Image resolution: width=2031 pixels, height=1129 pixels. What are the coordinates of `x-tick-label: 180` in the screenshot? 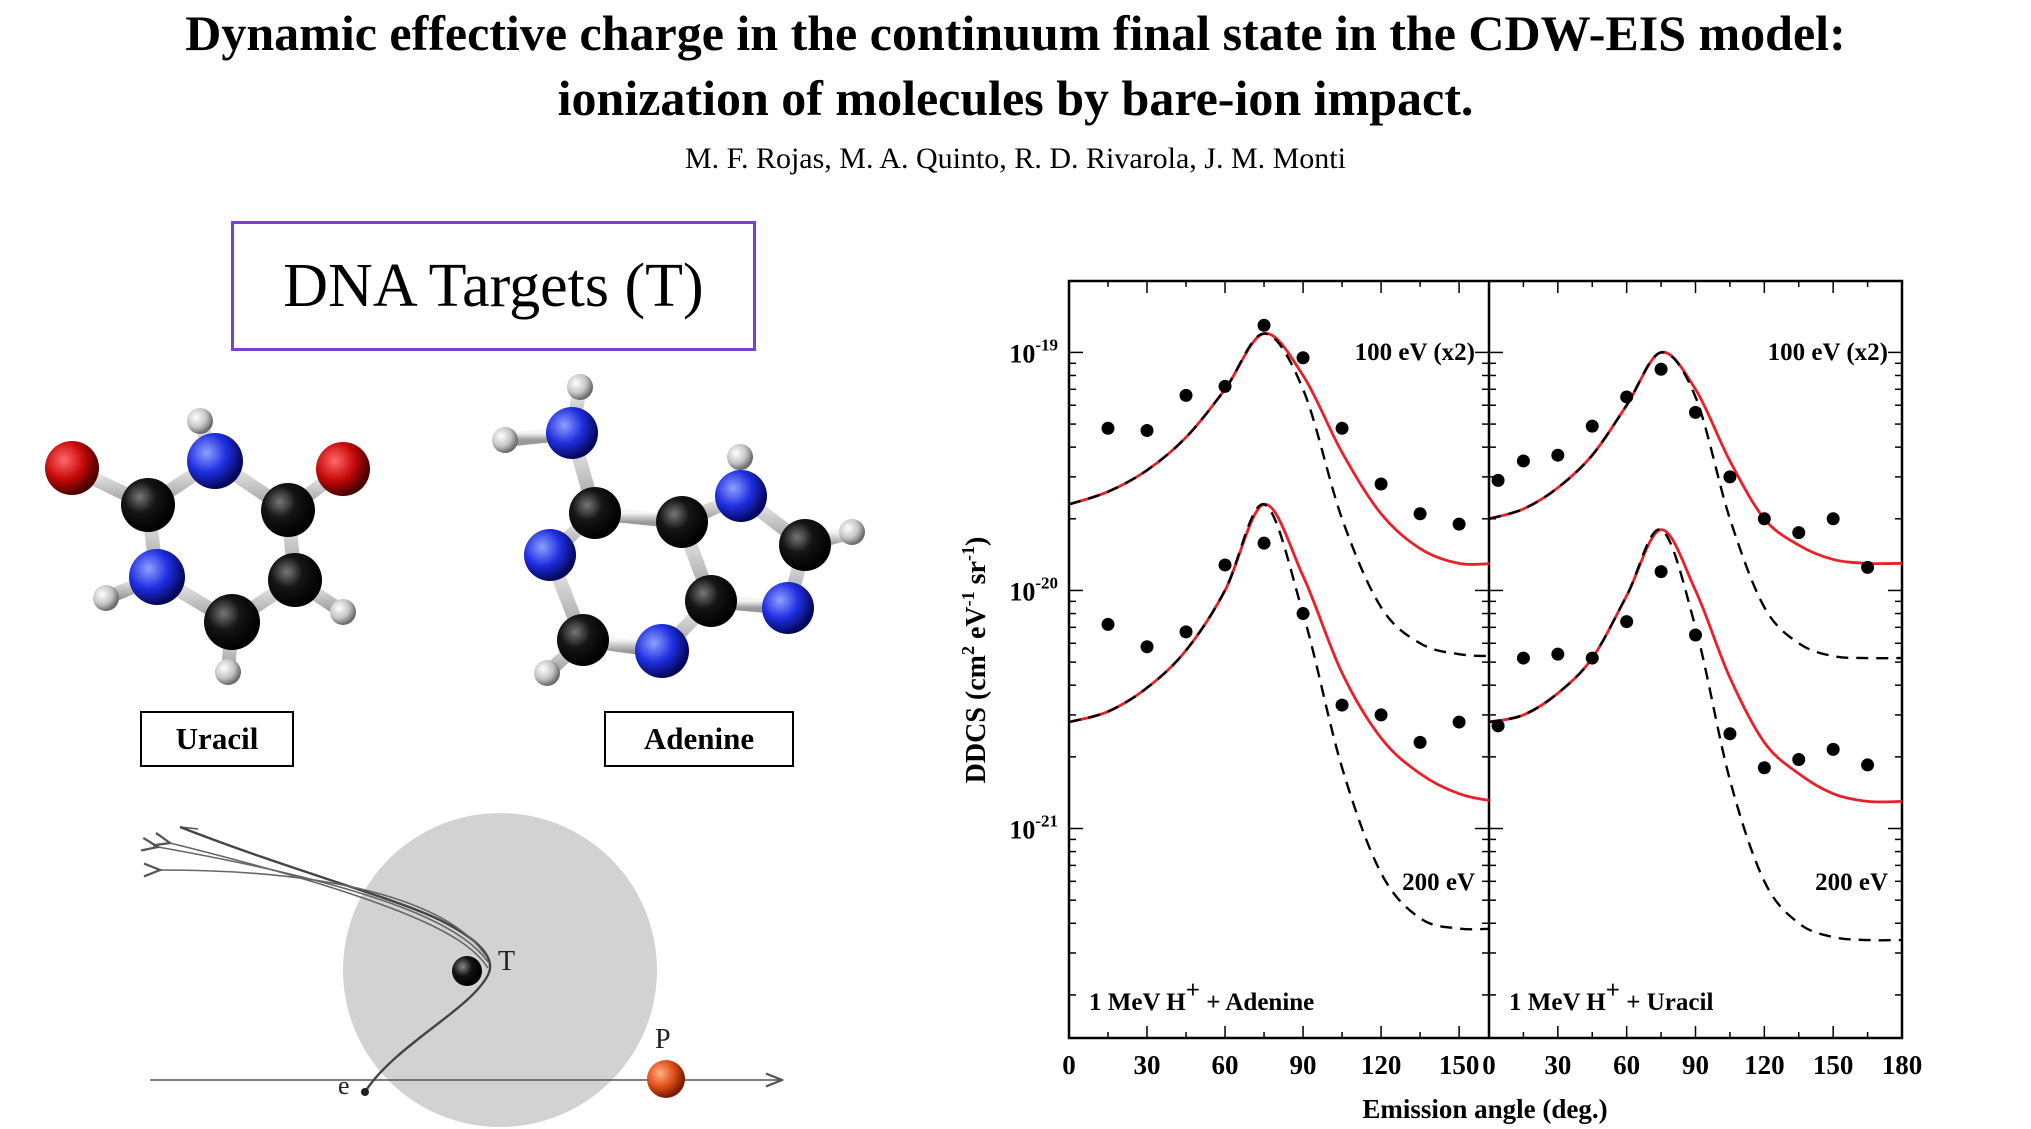 It's located at (1902, 1065).